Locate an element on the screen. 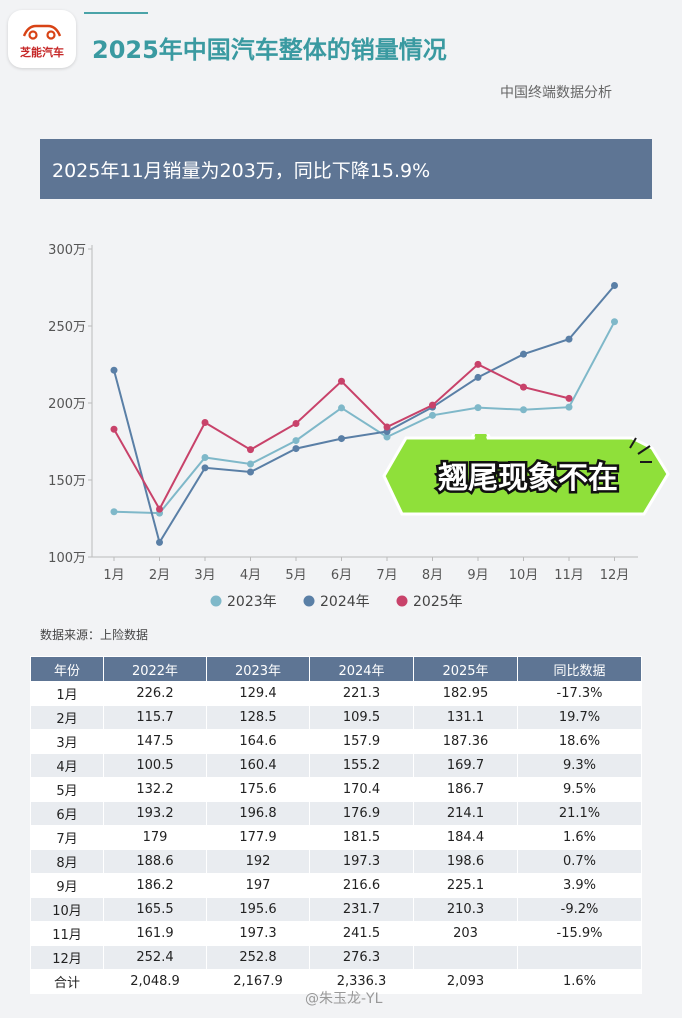 The height and width of the screenshot is (1018, 682). table-cell: 109.5 is located at coordinates (361, 717).